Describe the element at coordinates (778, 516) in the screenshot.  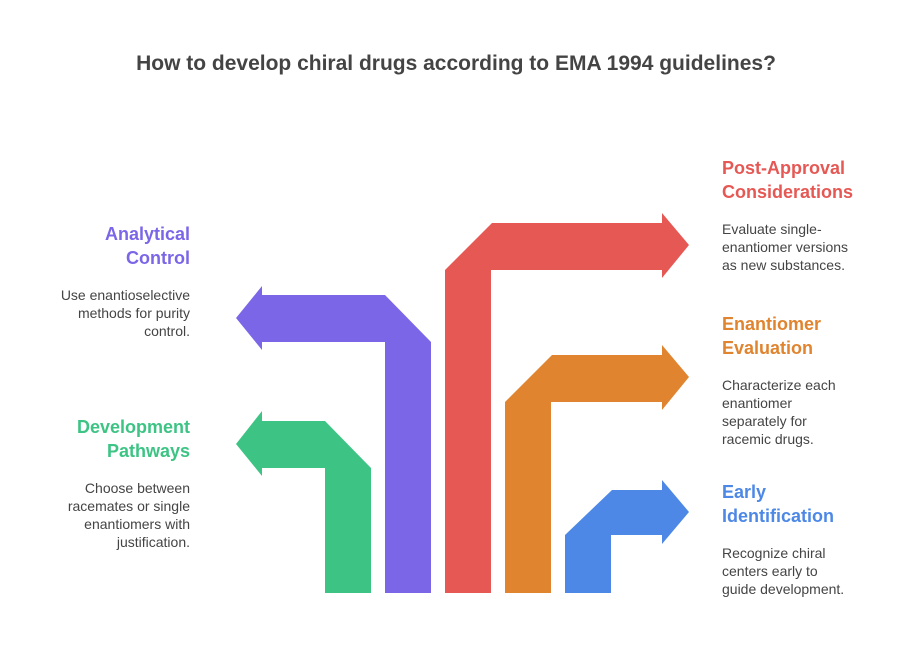
I see `heading-line: Identification` at that location.